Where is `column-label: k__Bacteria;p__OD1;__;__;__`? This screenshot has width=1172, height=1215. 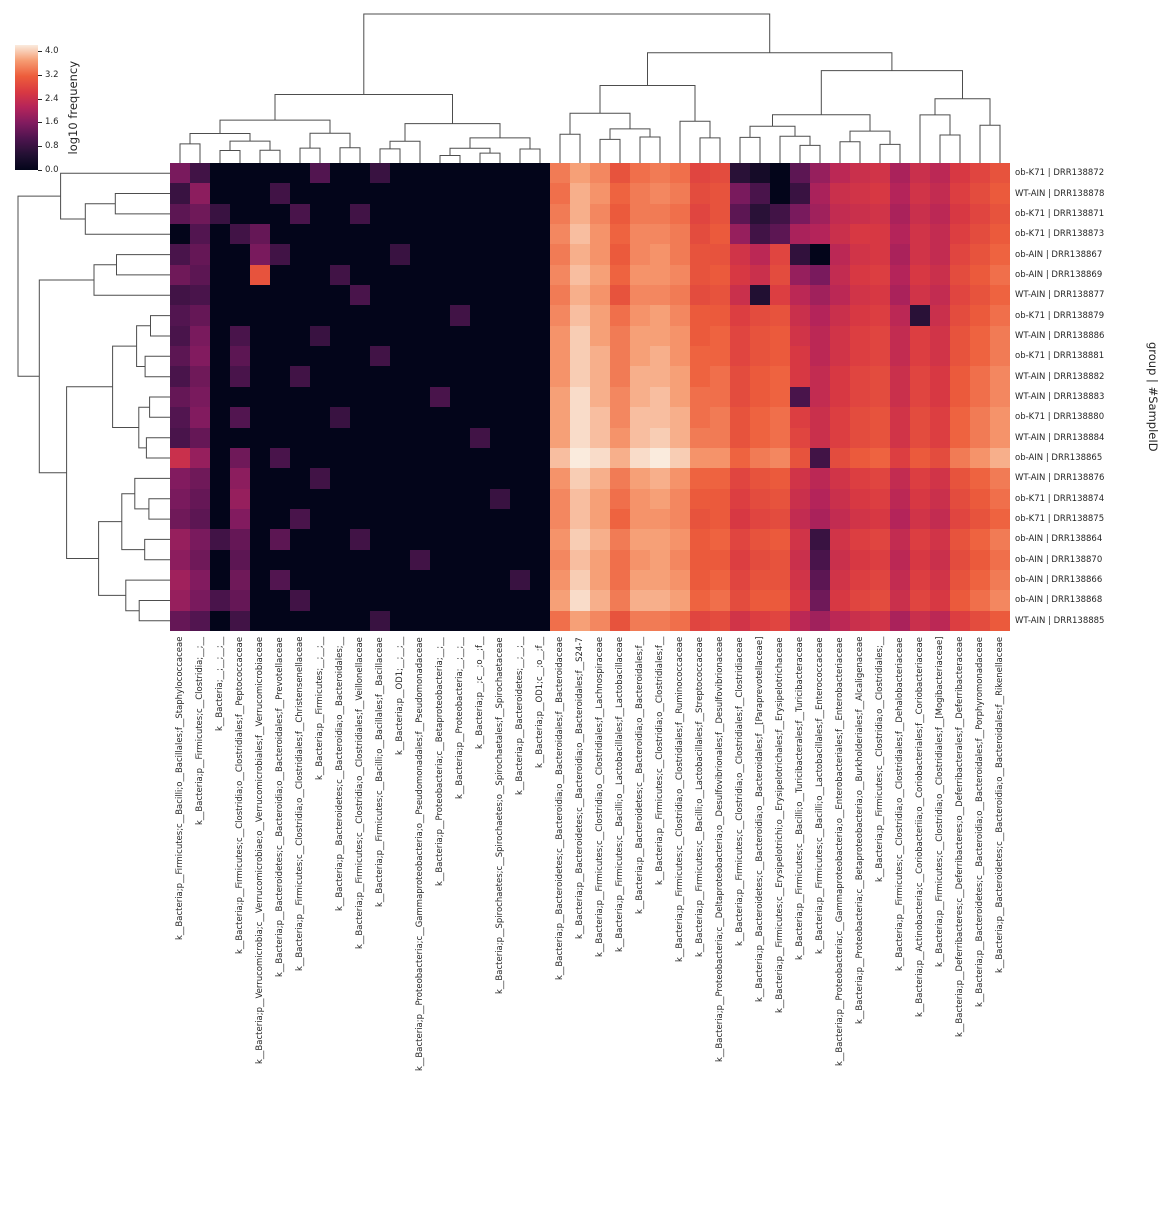
column-label: k__Bacteria;p__OD1;__;__;__ is located at coordinates (400, 696).